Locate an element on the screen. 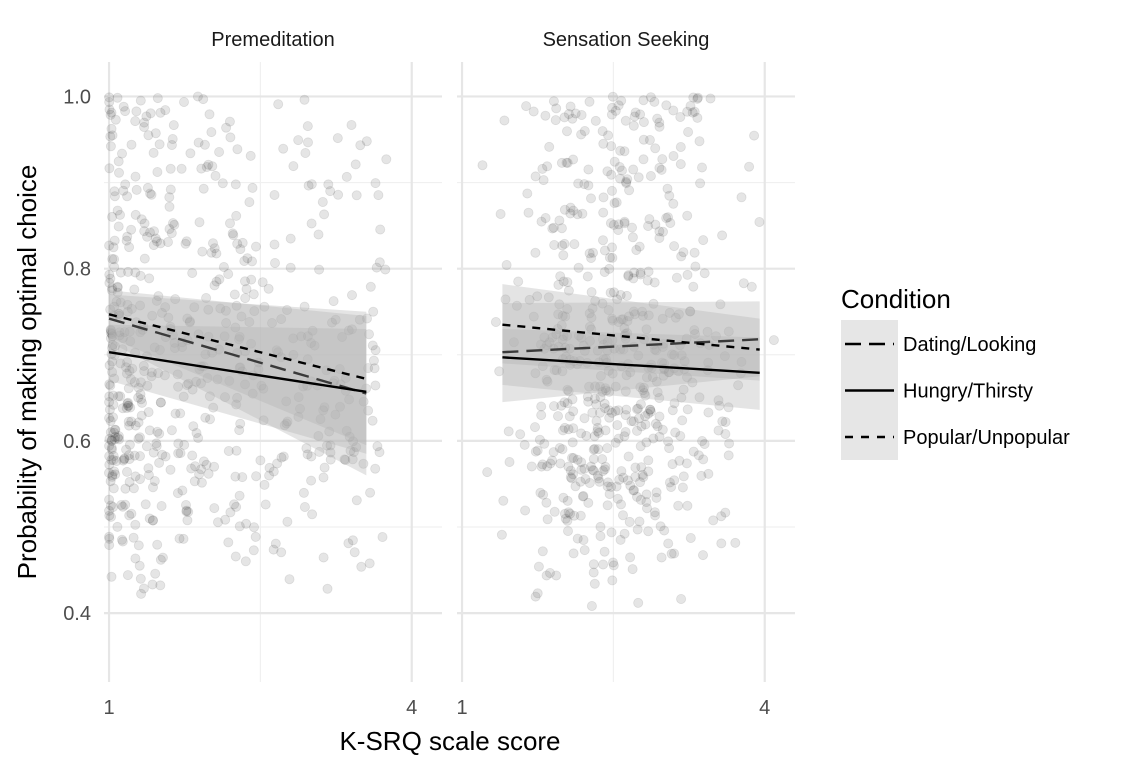  x-tick-label: 1 is located at coordinates (108, 708).